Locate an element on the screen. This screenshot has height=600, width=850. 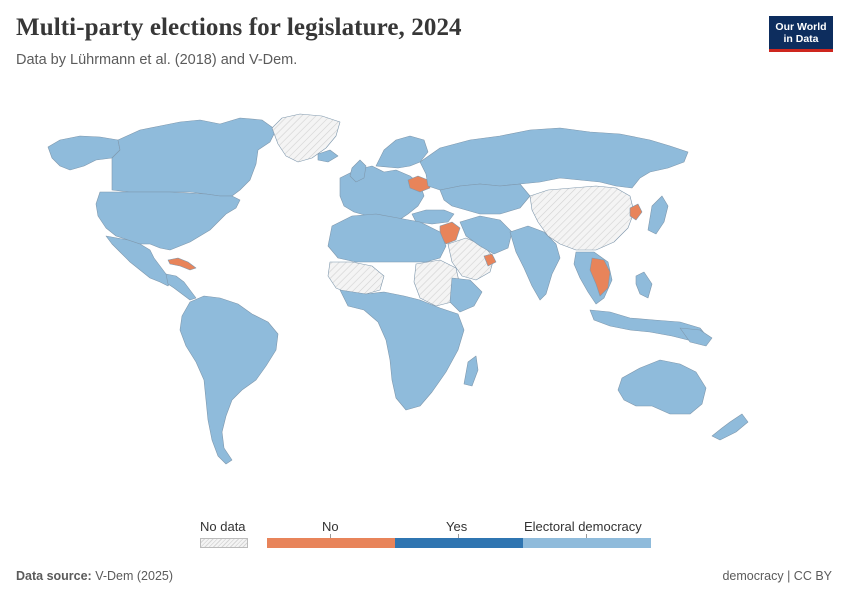
country-scandinavia is located at coordinates (402, 152).